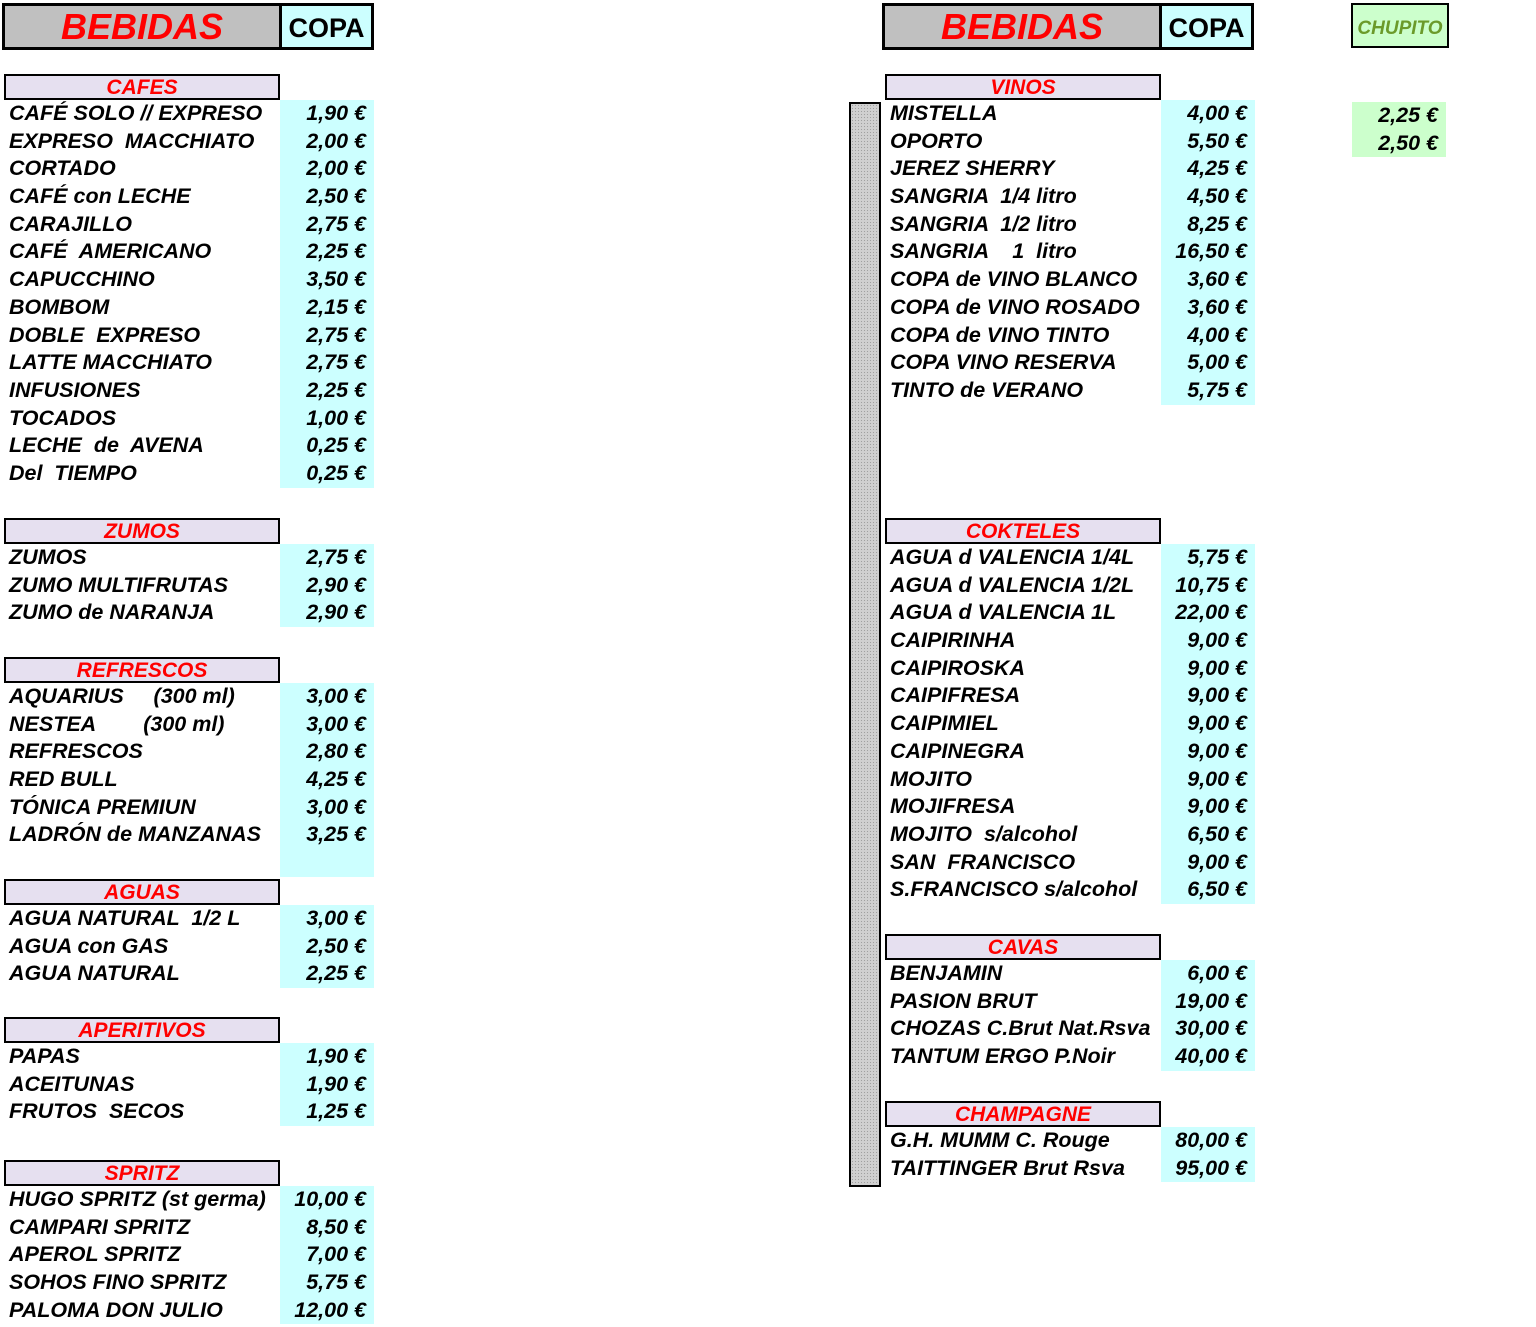 The height and width of the screenshot is (1327, 1536). What do you see at coordinates (1070, 363) in the screenshot?
I see `menu-item-row: COPA VINO RESERVA 5,00 €` at bounding box center [1070, 363].